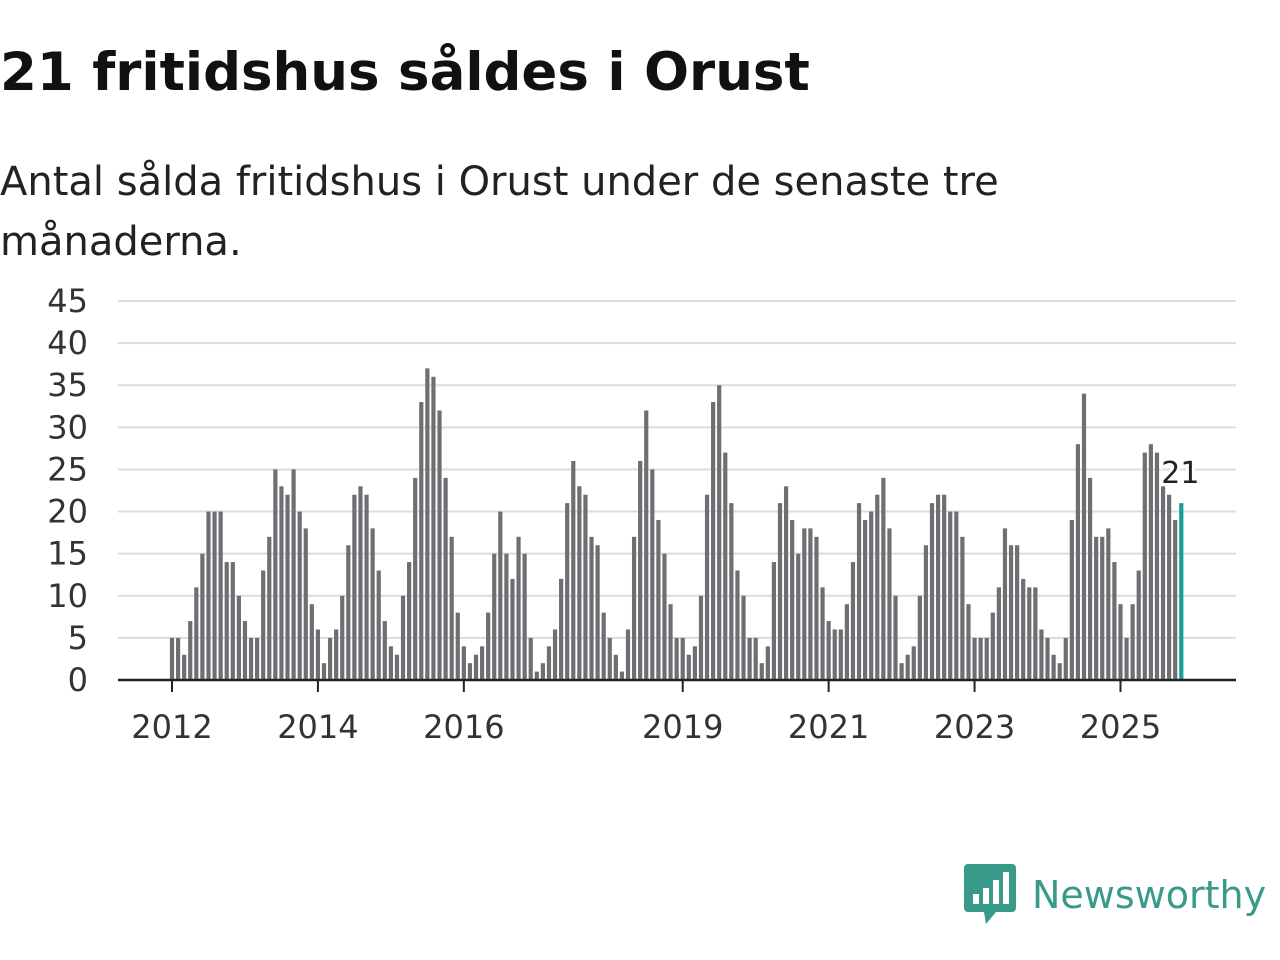 The image size is (1280, 960). Describe the element at coordinates (1181, 591) in the screenshot. I see `bar-highlighted` at that location.